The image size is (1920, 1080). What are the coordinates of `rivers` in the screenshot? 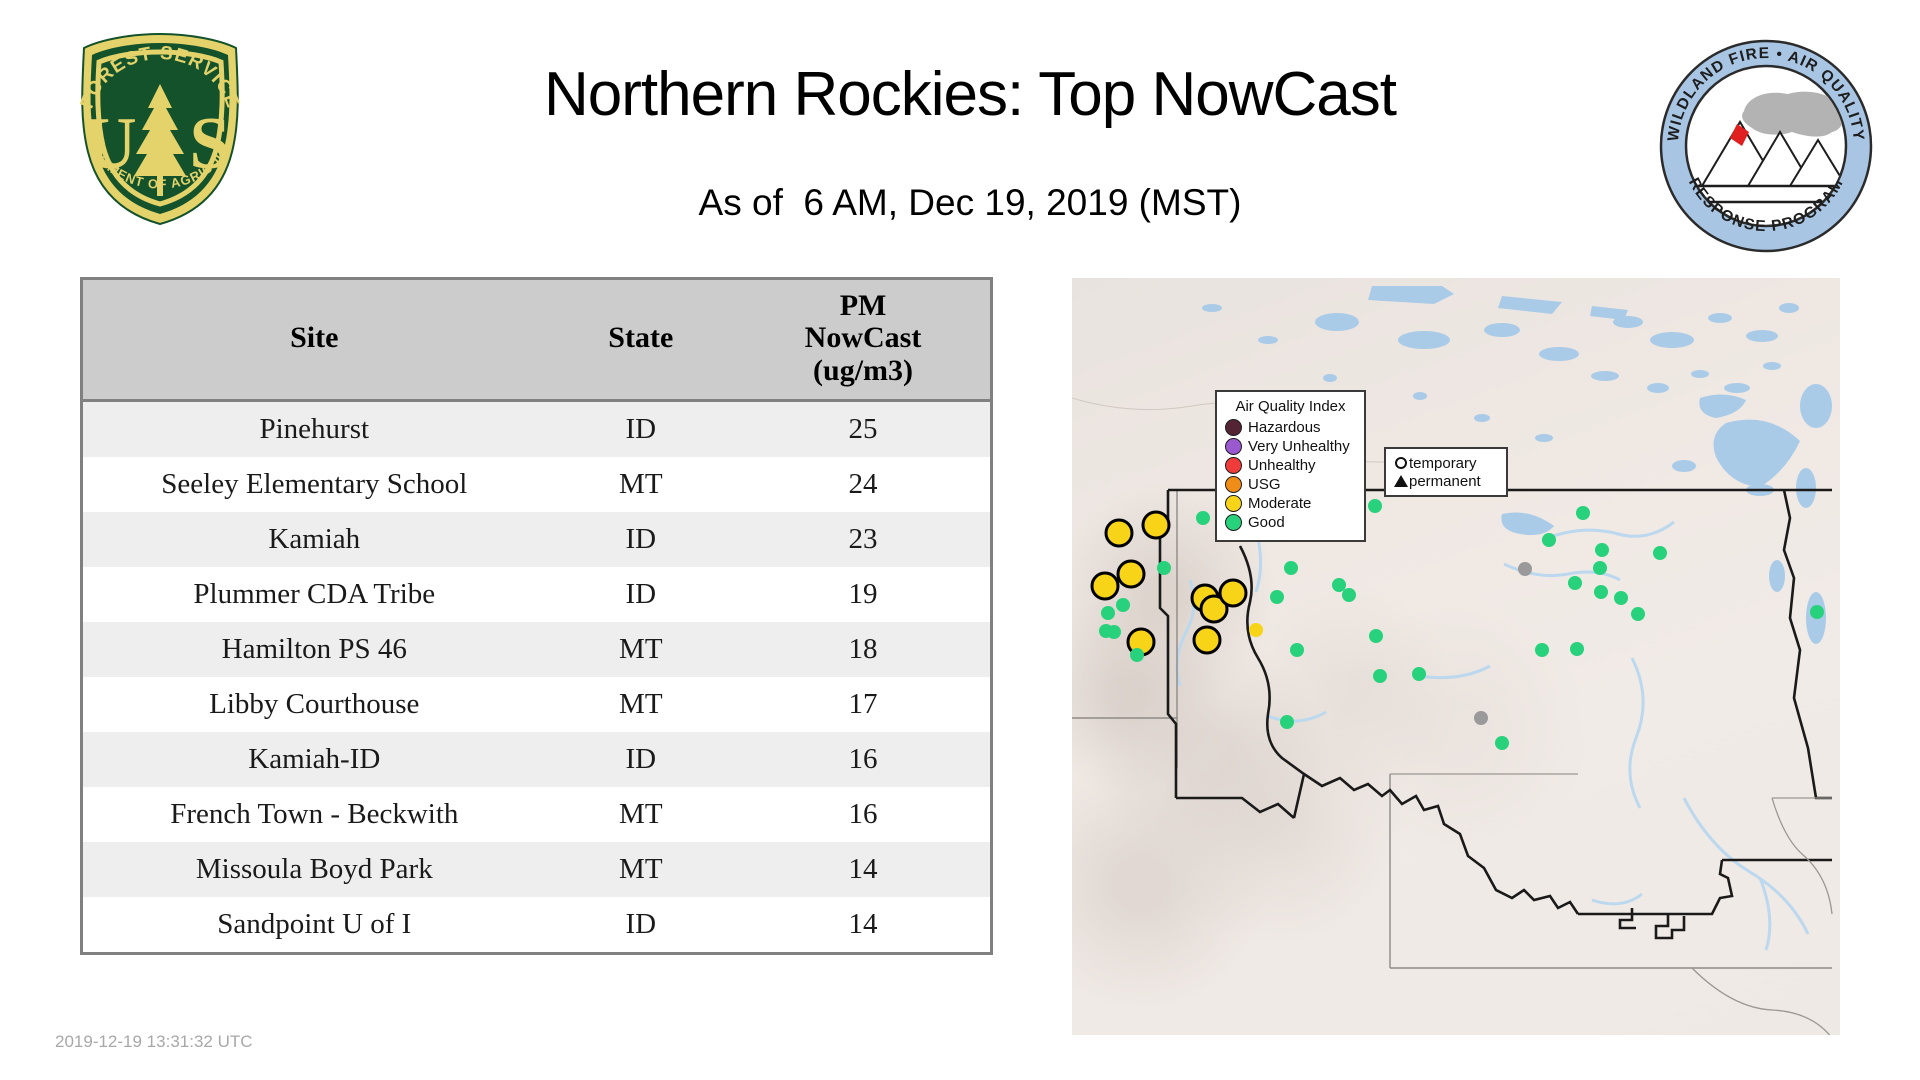 It's located at (1492, 735).